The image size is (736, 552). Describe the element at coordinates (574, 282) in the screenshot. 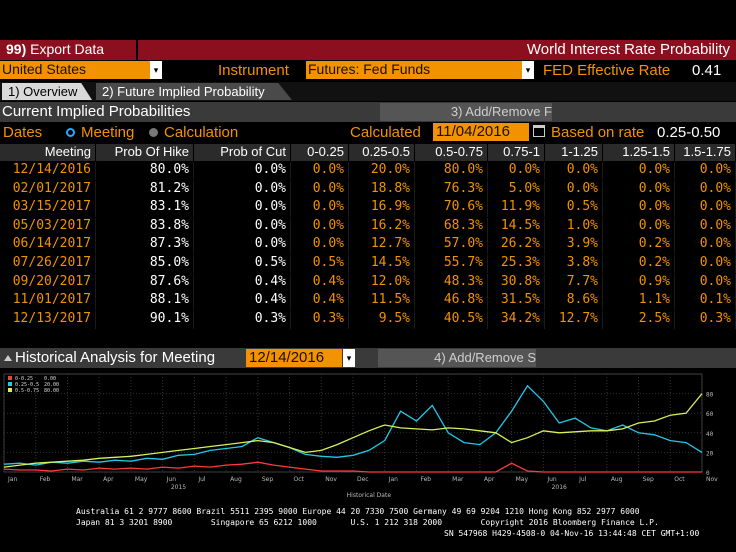

I see `table-cell: 7.7%` at that location.